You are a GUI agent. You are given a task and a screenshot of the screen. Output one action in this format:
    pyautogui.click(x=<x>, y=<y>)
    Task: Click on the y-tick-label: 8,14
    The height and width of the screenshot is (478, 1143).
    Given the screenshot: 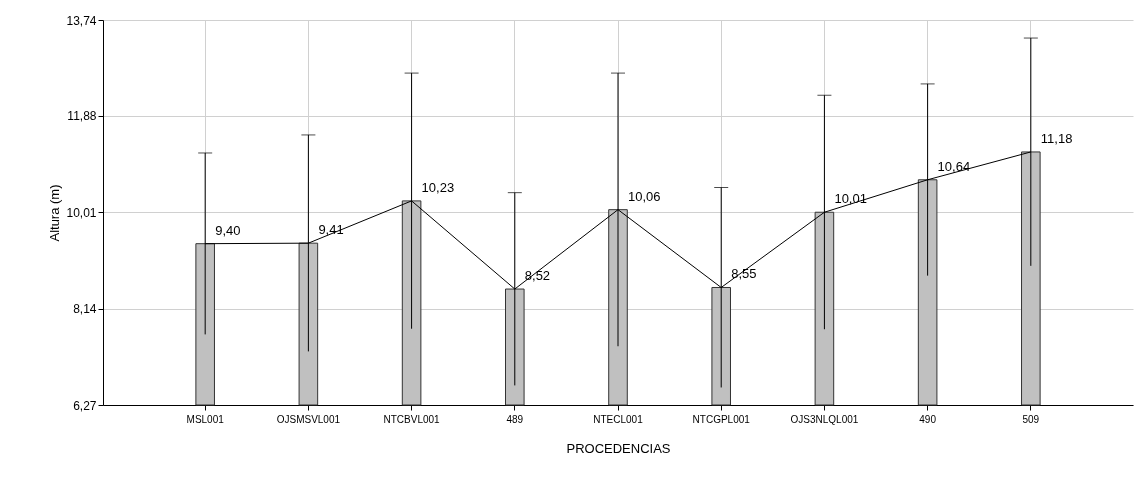 What is the action you would take?
    pyautogui.click(x=85, y=309)
    